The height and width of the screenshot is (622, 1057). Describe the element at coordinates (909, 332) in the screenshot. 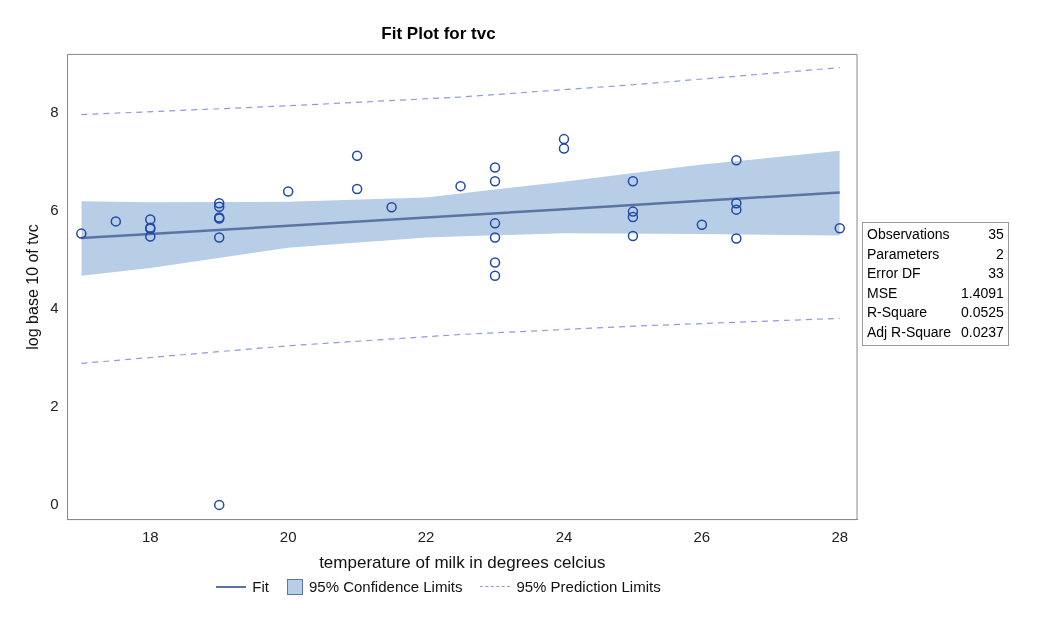

I see `text: Adj R-Square` at that location.